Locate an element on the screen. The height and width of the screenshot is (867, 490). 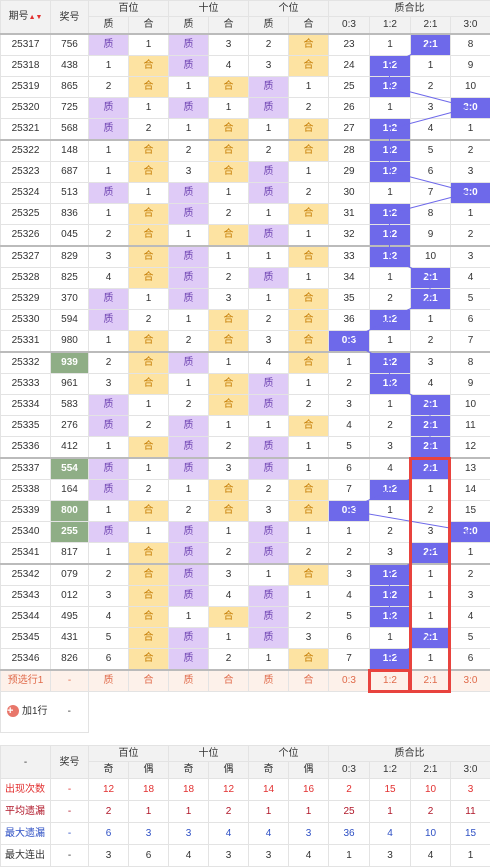
ratio-cell: 26 is located at coordinates (349, 108).